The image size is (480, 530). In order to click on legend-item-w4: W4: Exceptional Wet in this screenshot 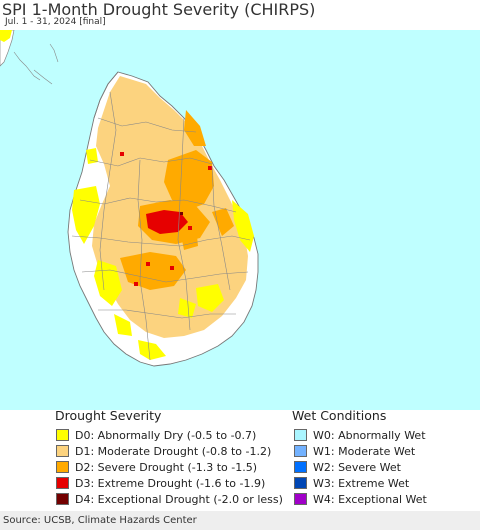, I will do `click(360, 499)`.